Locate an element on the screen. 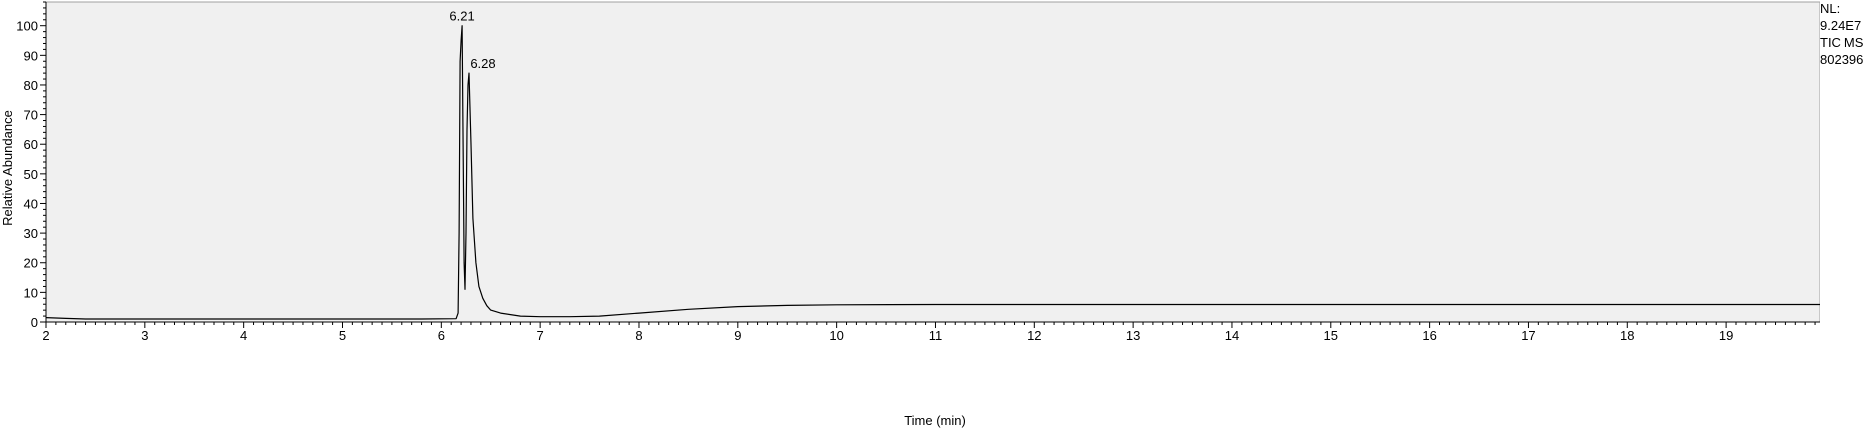 The height and width of the screenshot is (435, 1872). peak-label: 6.21 is located at coordinates (461, 16).